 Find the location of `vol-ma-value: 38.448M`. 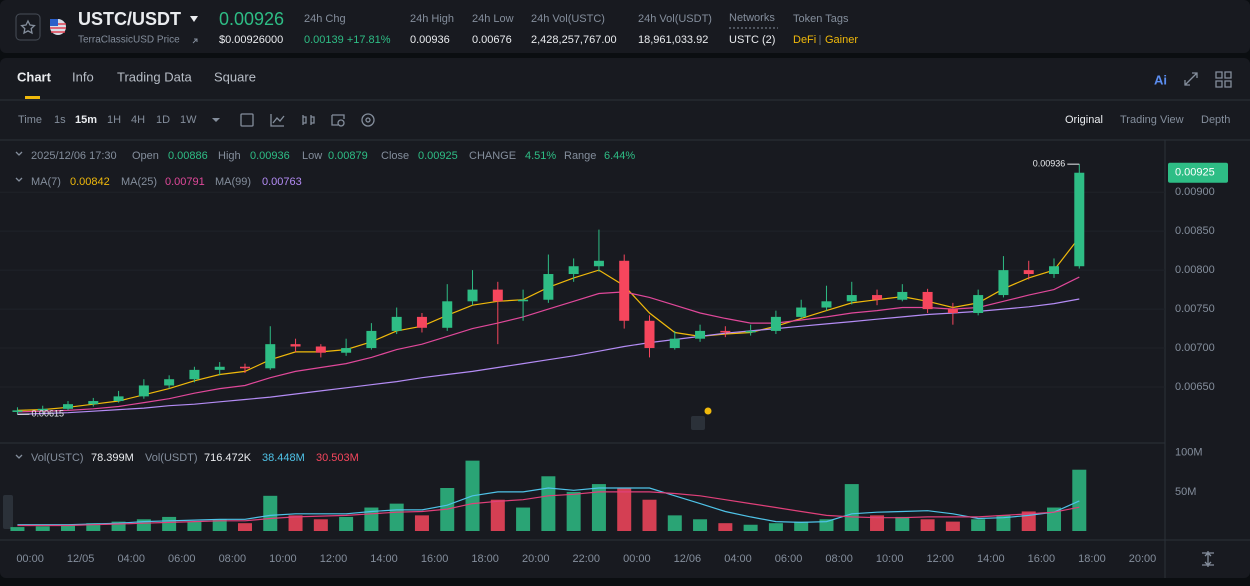

vol-ma-value: 38.448M is located at coordinates (283, 458).